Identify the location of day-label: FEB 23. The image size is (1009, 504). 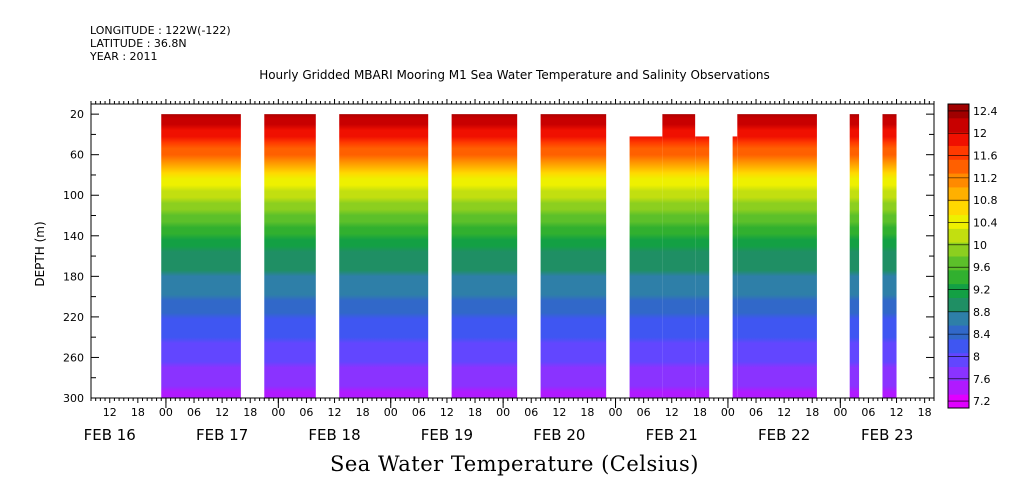
(887, 435).